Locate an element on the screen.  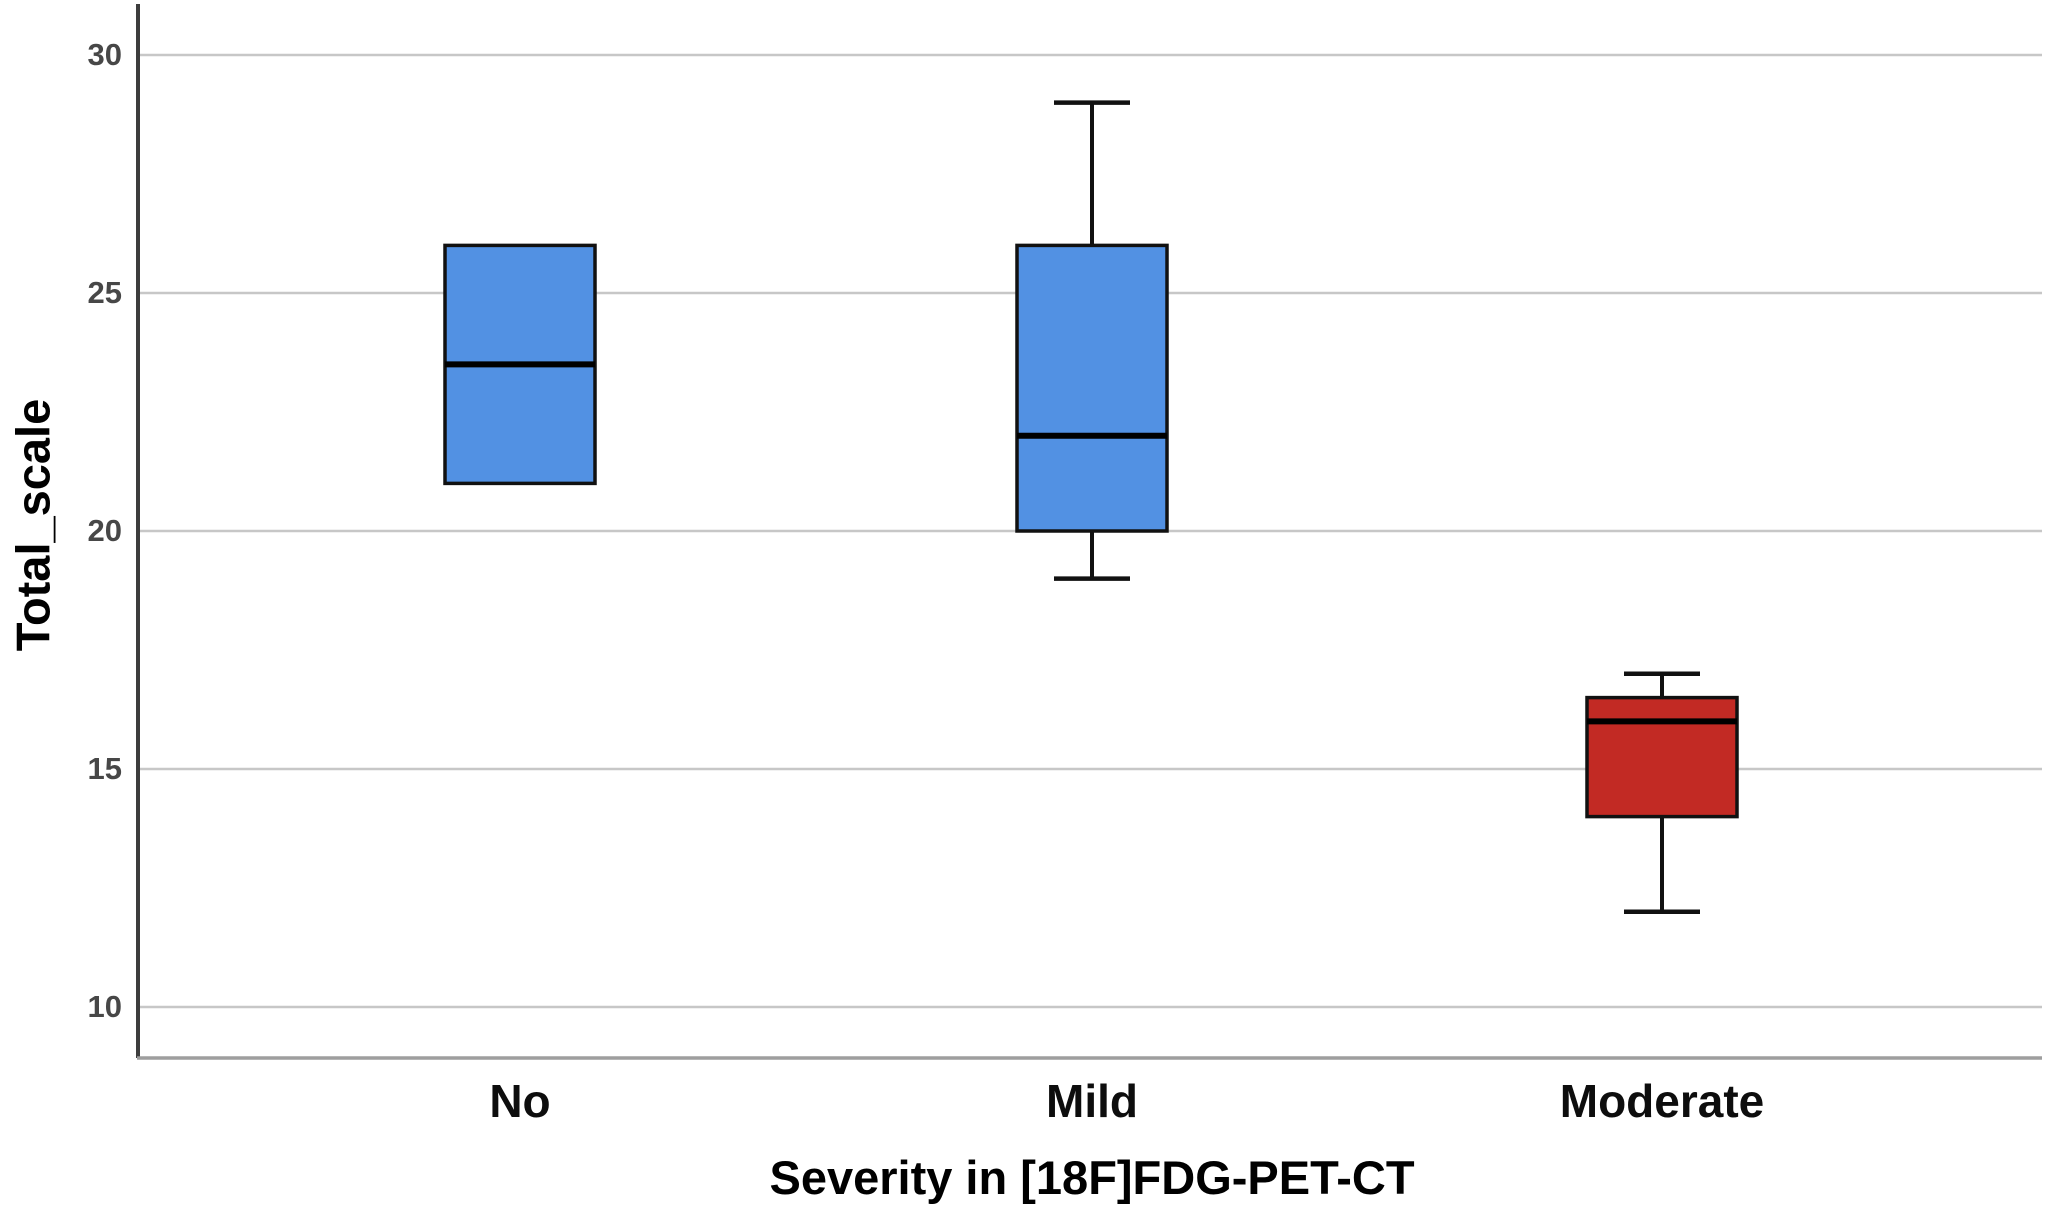
x-category-label-no: No is located at coordinates (520, 1101).